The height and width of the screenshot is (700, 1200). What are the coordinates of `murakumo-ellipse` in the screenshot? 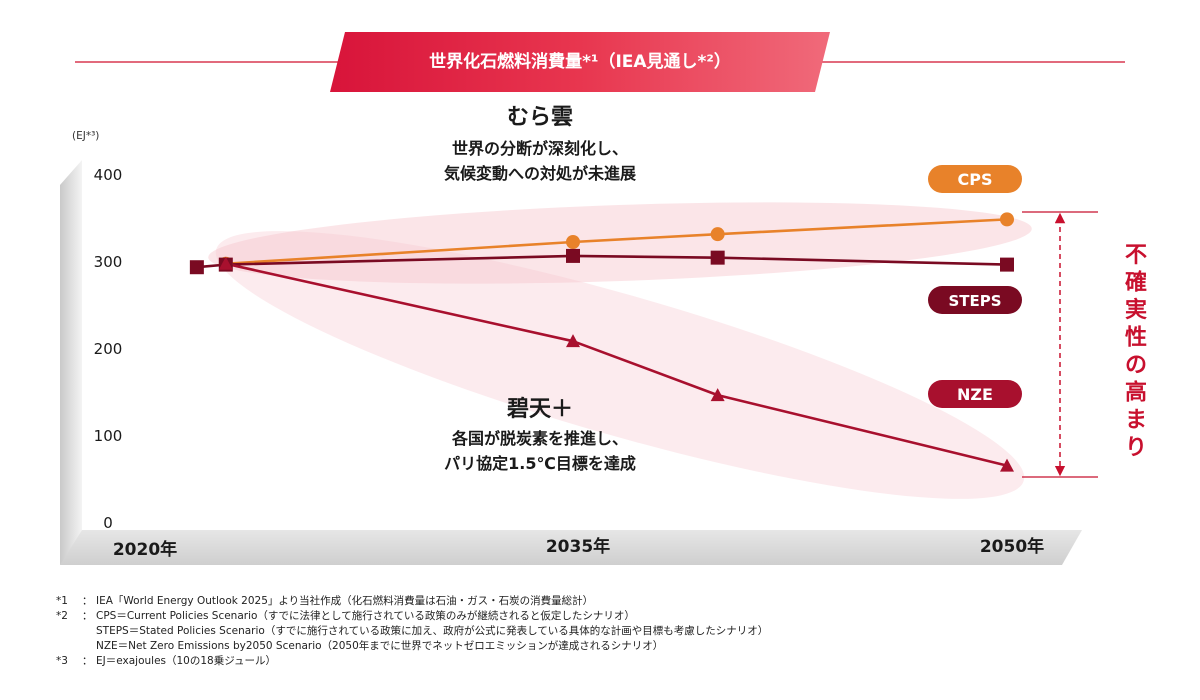 It's located at (620, 243).